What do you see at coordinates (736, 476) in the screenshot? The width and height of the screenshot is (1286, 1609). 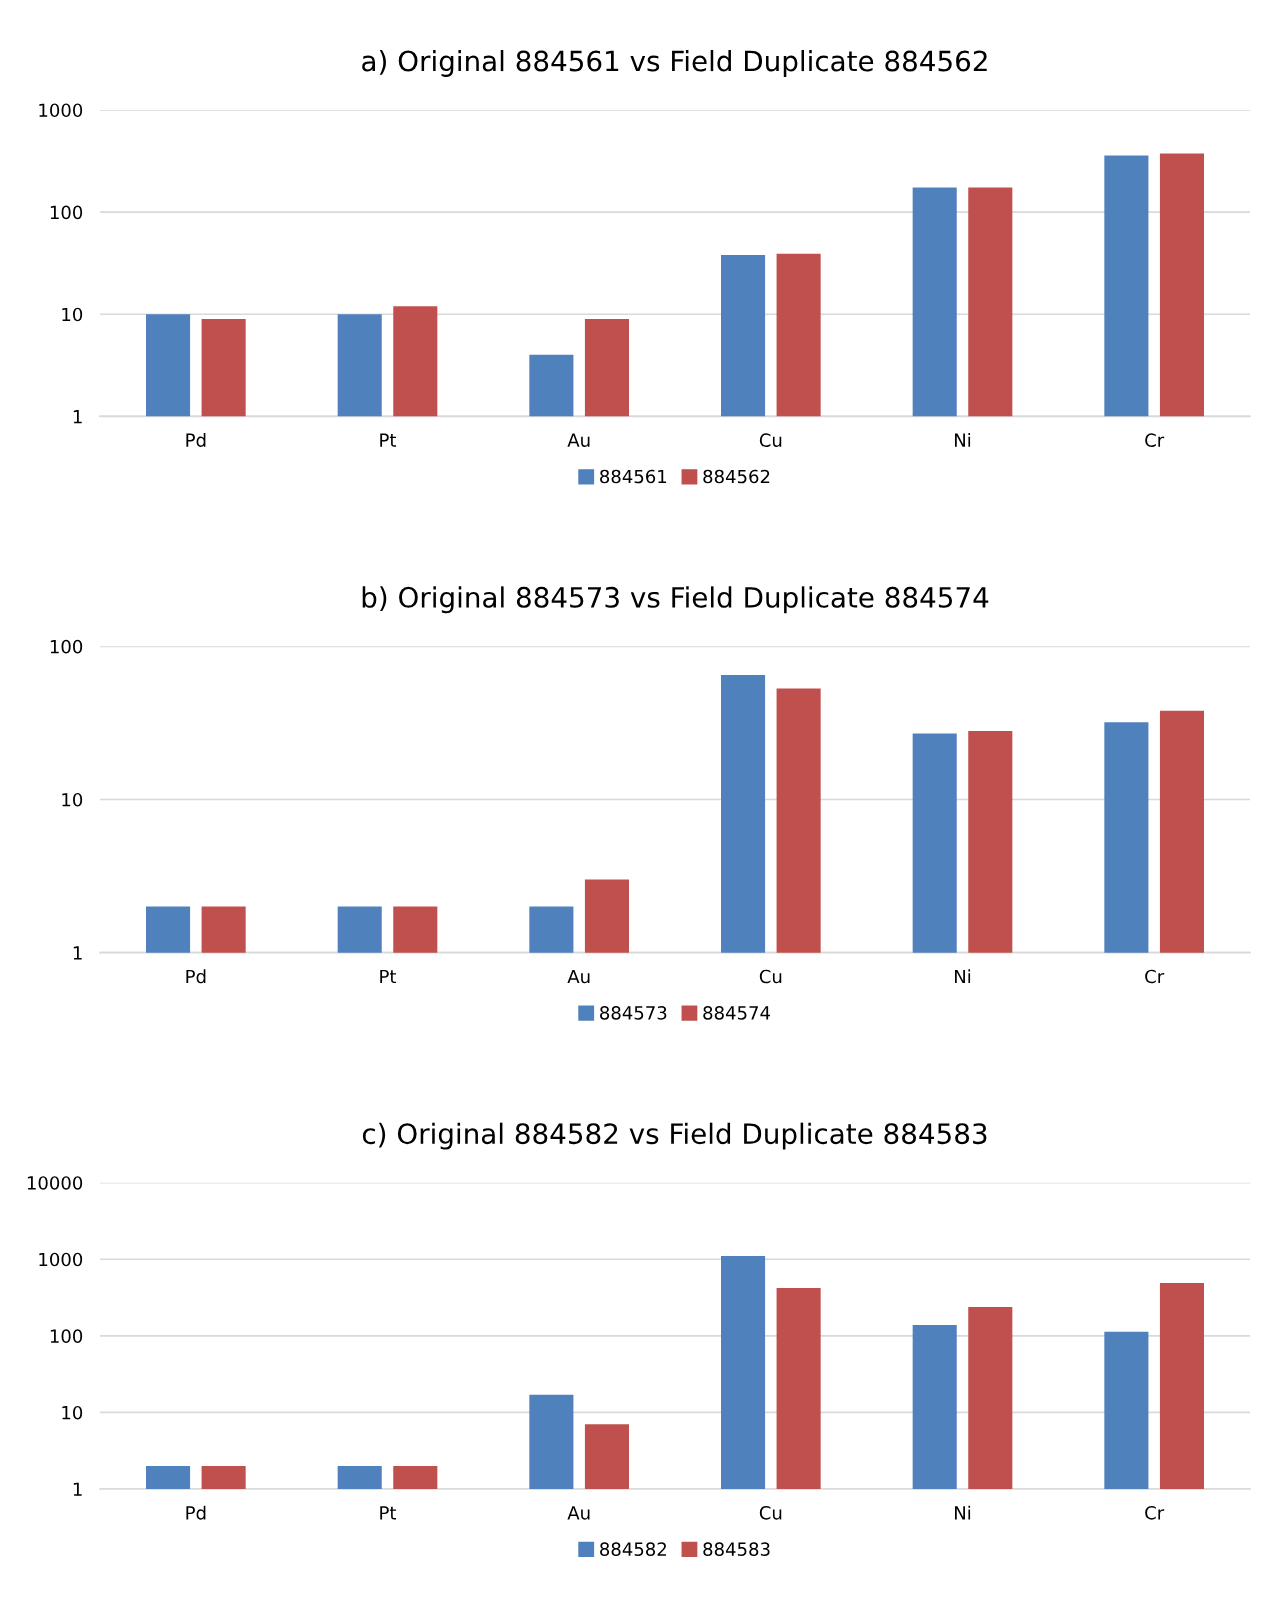 I see `legend-label: 884562` at bounding box center [736, 476].